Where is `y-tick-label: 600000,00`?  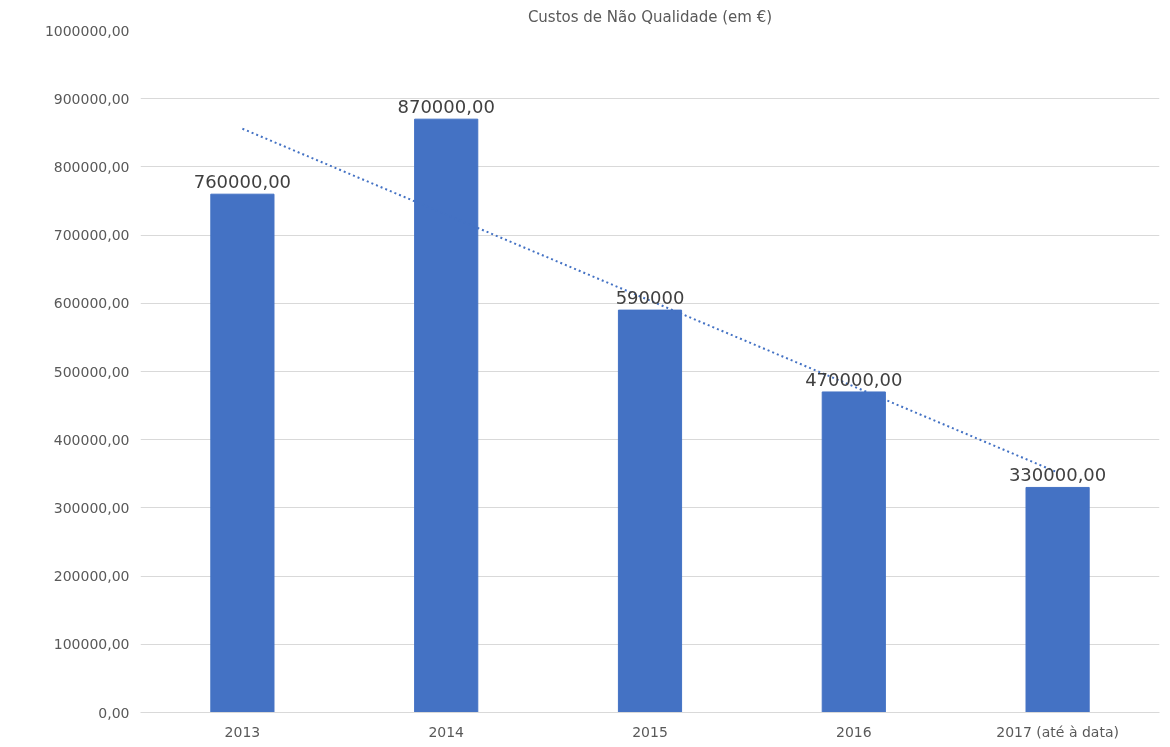 y-tick-label: 600000,00 is located at coordinates (91, 303).